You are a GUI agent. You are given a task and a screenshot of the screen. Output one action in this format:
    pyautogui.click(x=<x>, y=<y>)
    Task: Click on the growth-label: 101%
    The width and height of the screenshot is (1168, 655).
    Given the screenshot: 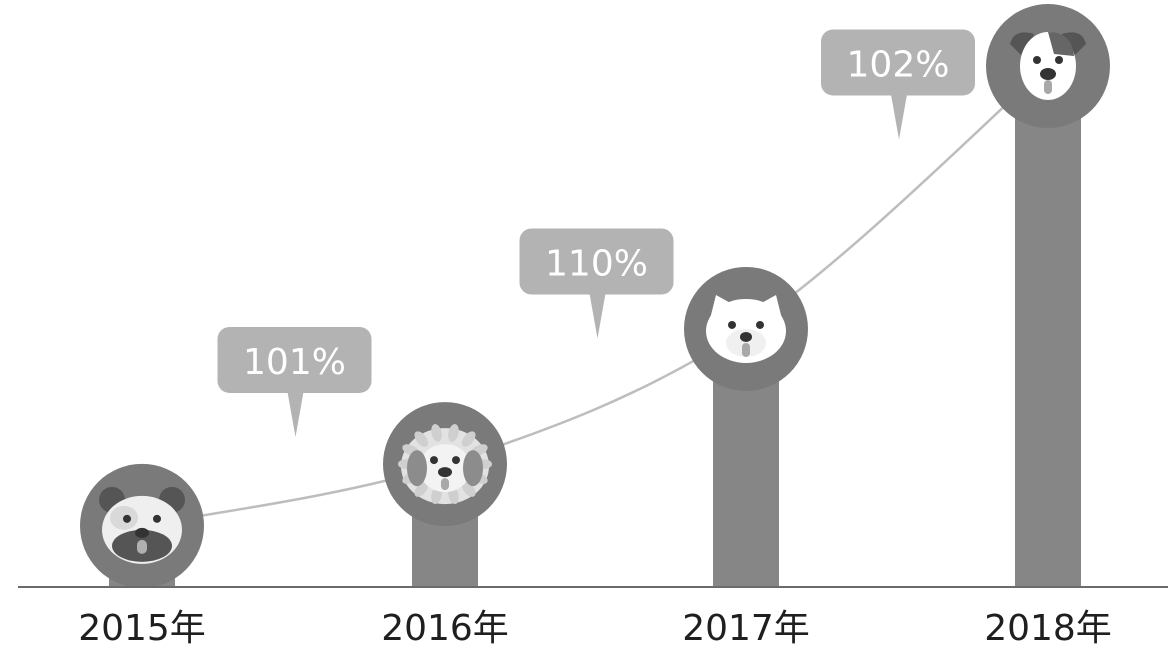 What is the action you would take?
    pyautogui.click(x=294, y=362)
    